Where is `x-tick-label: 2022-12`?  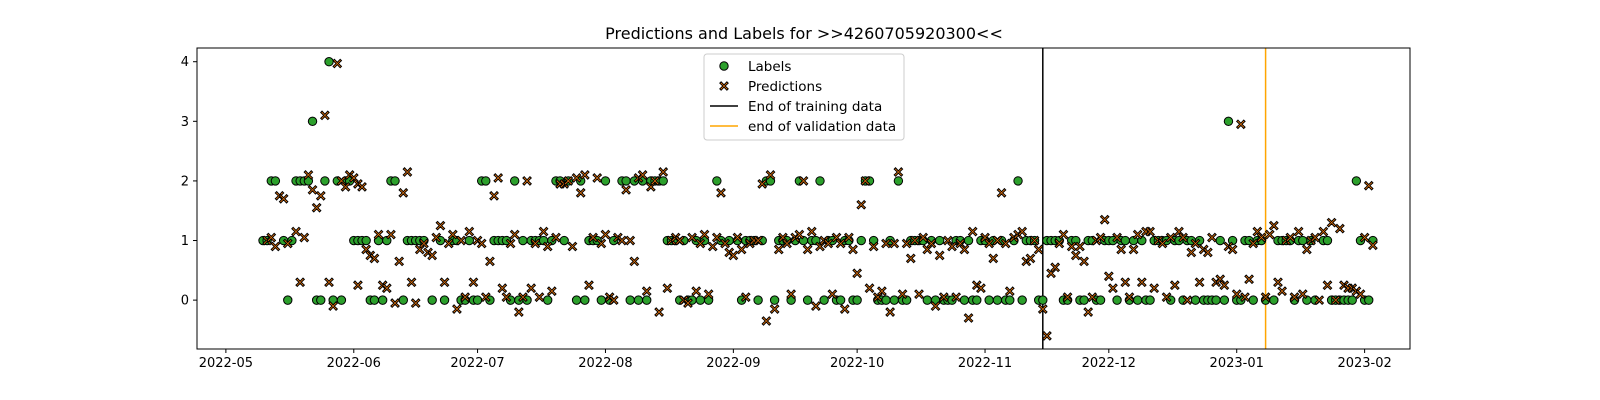
x-tick-label: 2022-12 is located at coordinates (1109, 363).